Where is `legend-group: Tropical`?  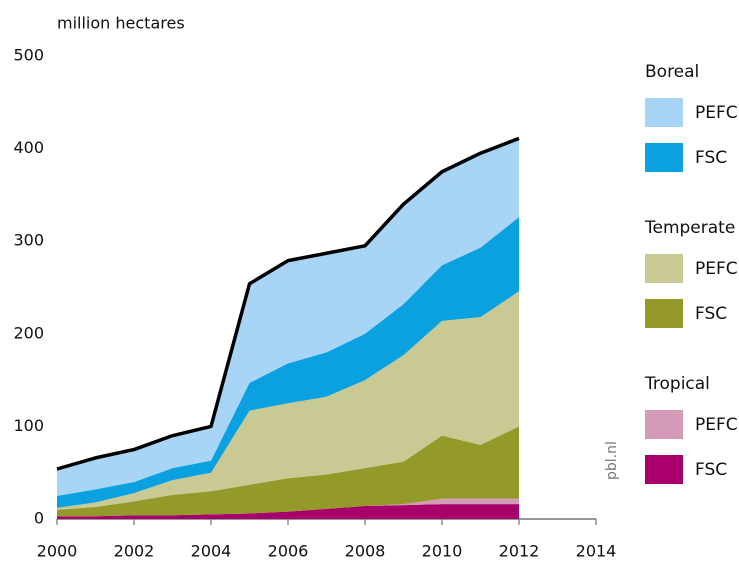 legend-group: Tropical is located at coordinates (677, 384).